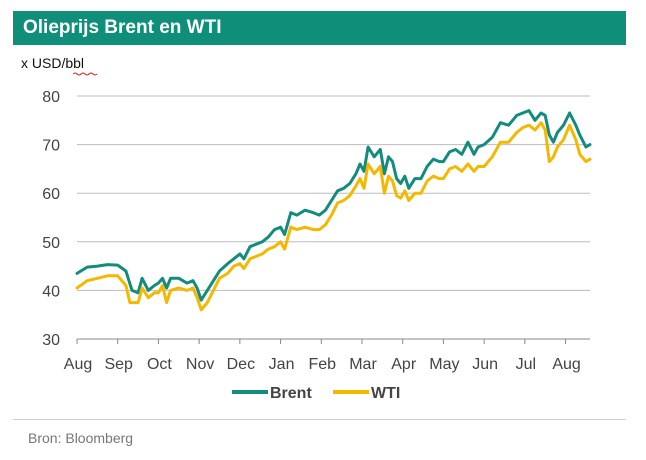 This screenshot has height=460, width=646. I want to click on chart-title: Olieprijs Brent en WTI, so click(122, 27).